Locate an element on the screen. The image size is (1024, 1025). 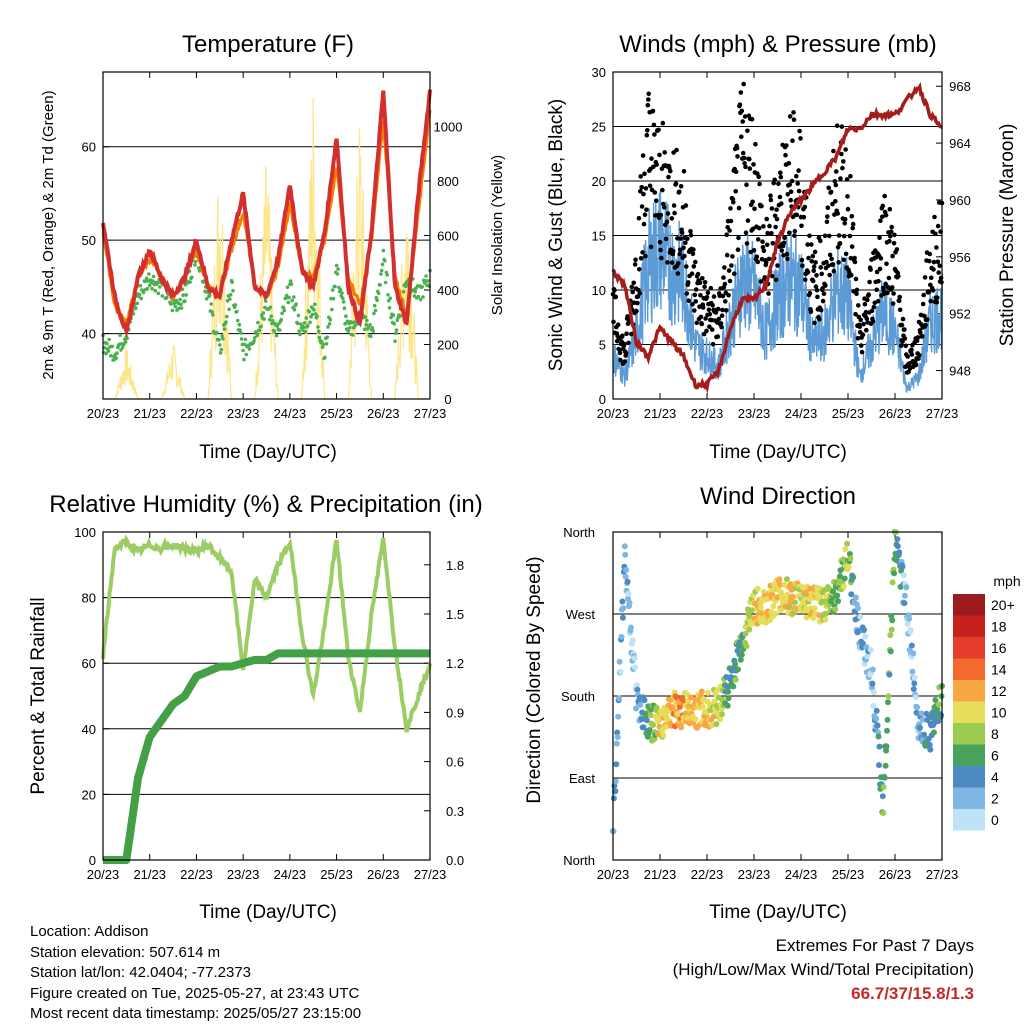
plot-frame is located at coordinates (266, 696).